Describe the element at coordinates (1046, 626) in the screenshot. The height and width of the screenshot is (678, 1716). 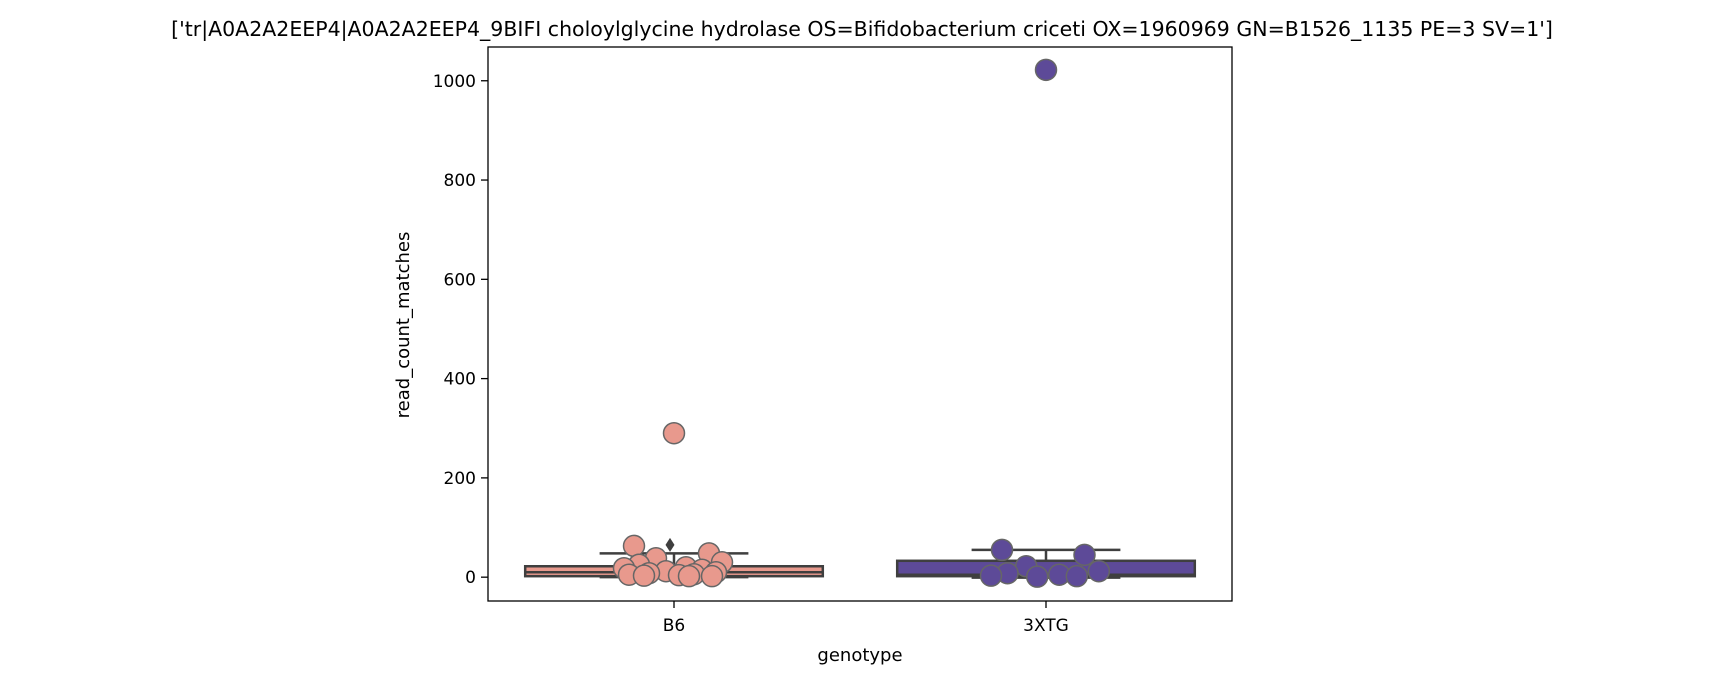
I see `x-tick-label: 3XTG` at that location.